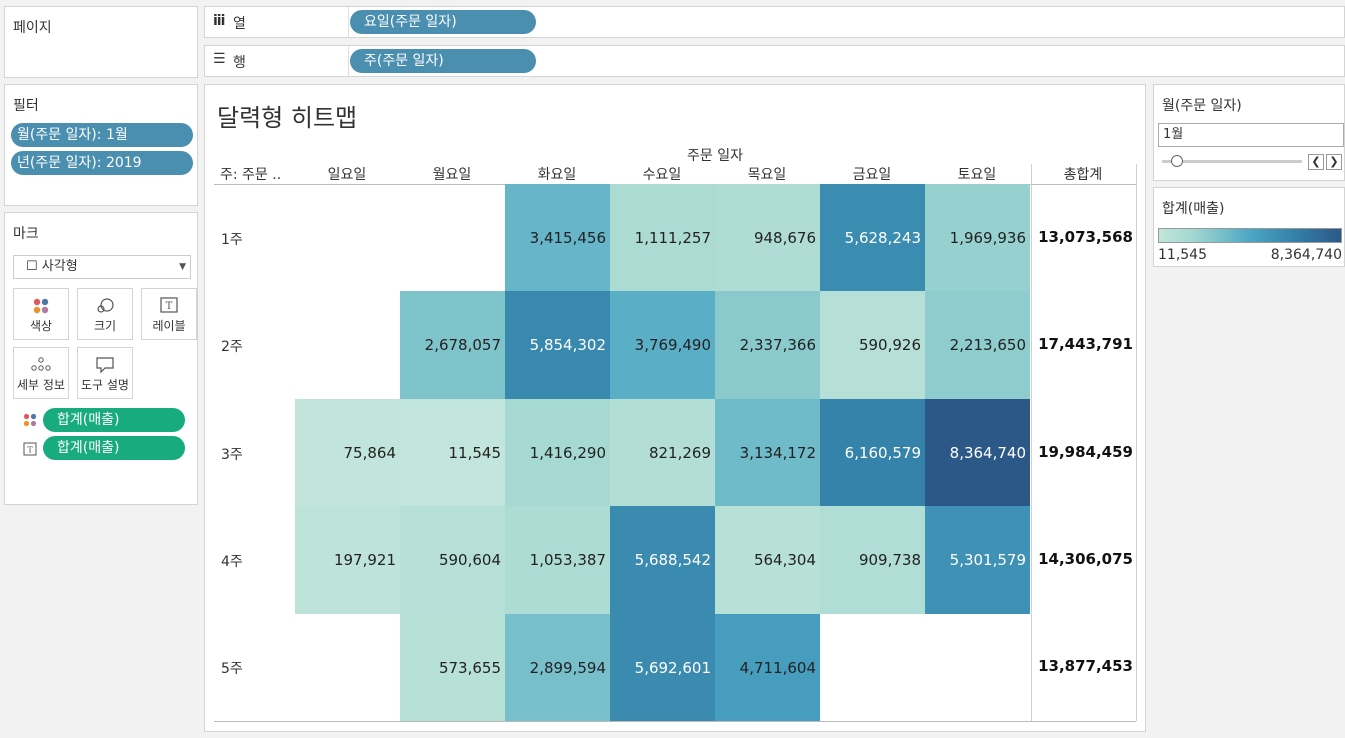 Image resolution: width=1345 pixels, height=738 pixels. What do you see at coordinates (41, 373) in the screenshot?
I see `detail-button: 세부 정보` at bounding box center [41, 373].